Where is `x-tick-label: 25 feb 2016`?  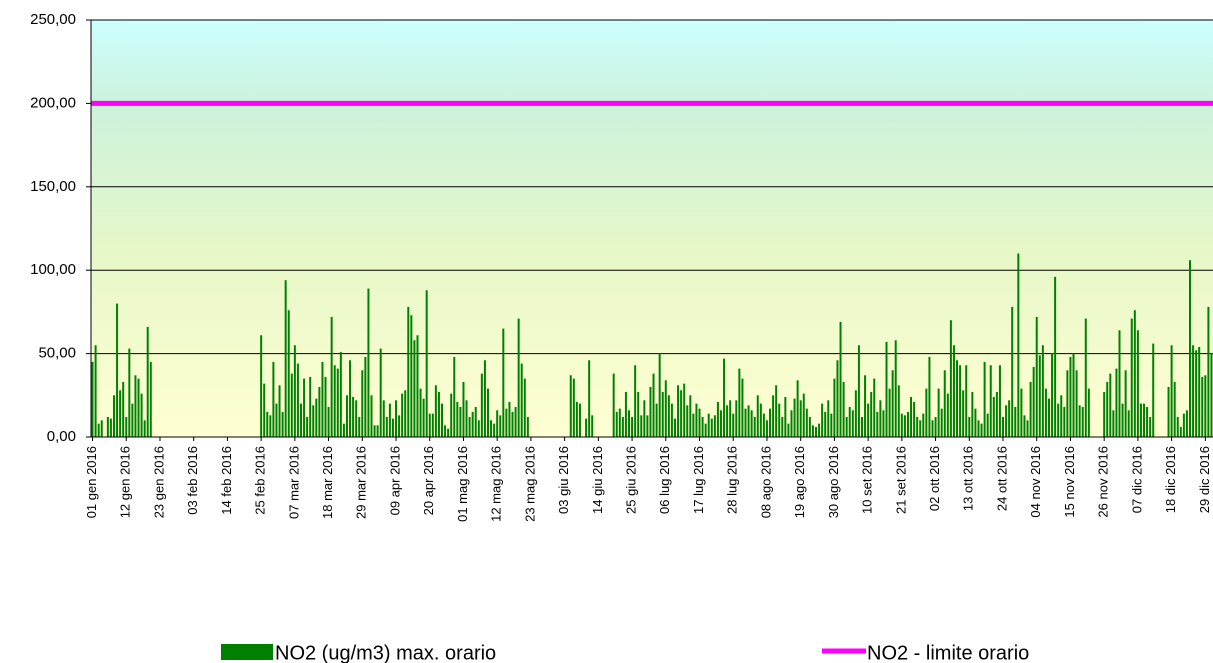
x-tick-label: 25 feb 2016 is located at coordinates (260, 480).